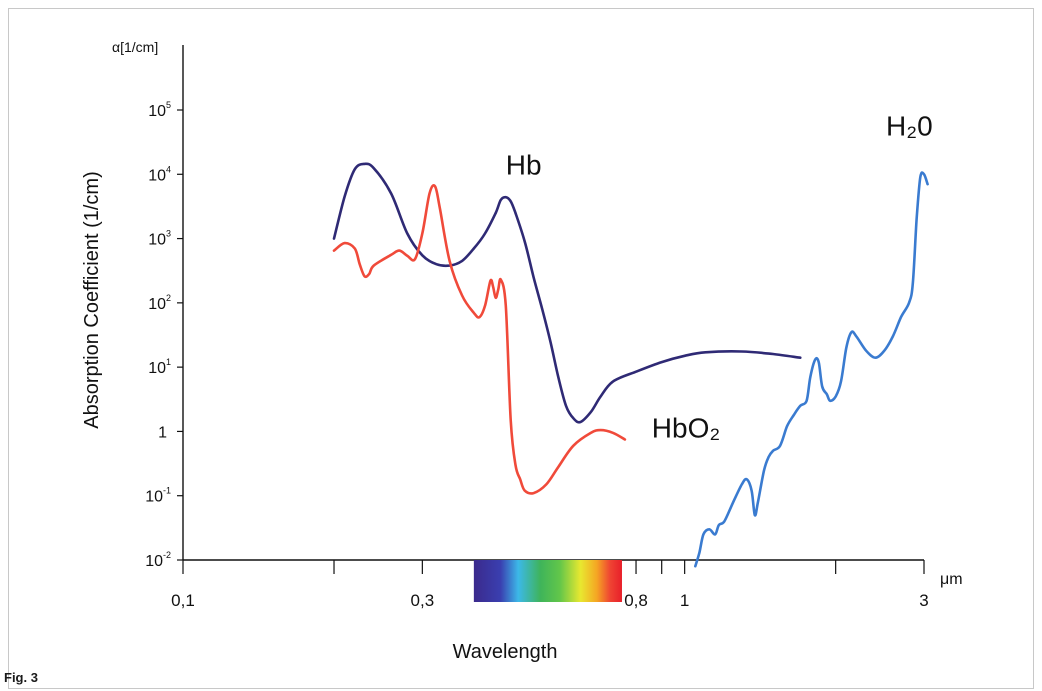 This screenshot has height=691, width=1042. I want to click on series-annotation: Hb, so click(524, 164).